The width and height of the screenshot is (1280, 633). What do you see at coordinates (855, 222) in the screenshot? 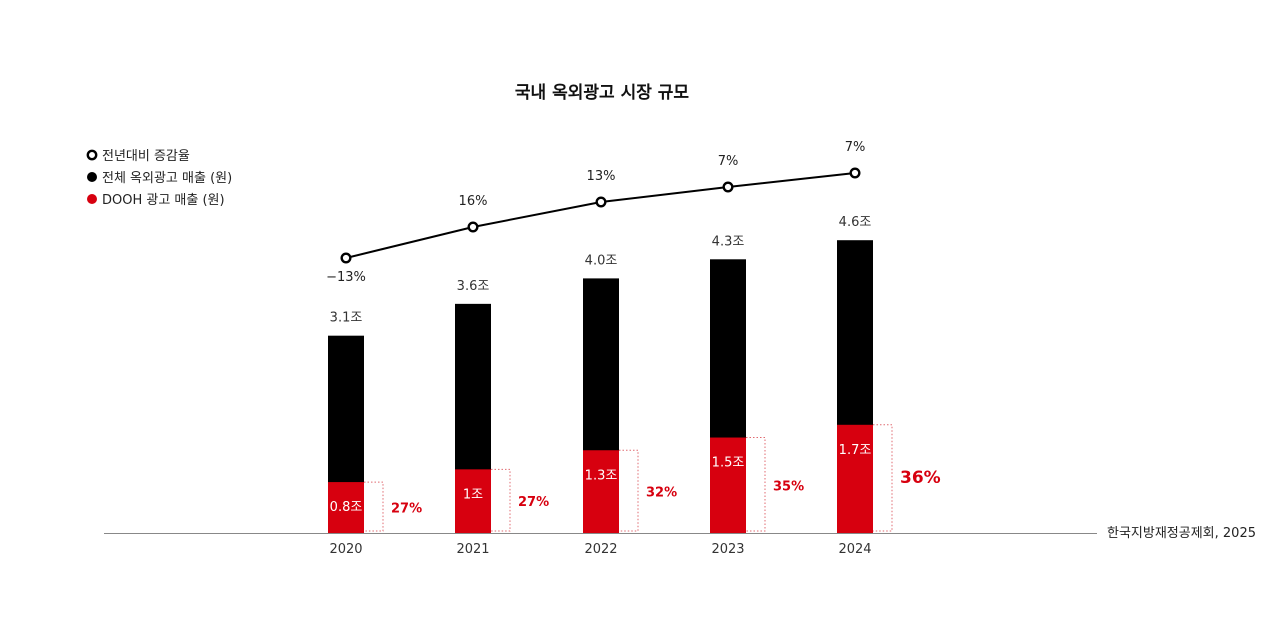
I see `total-value-label: 4.6조` at bounding box center [855, 222].